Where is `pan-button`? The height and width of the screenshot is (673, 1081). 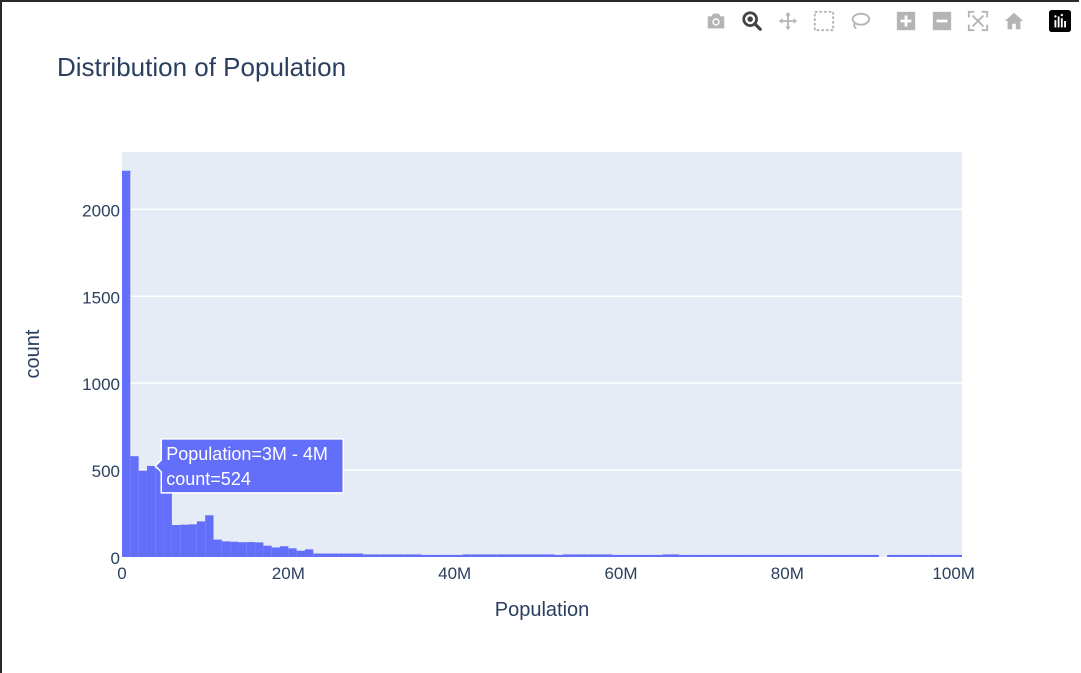
pan-button is located at coordinates (788, 21).